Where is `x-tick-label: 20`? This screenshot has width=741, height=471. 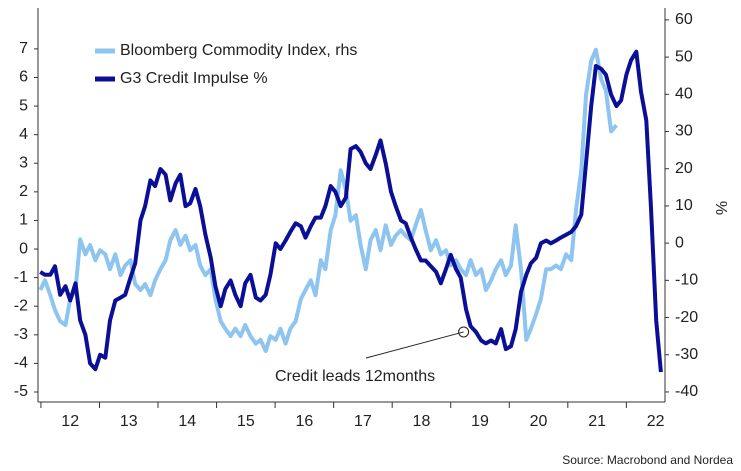
x-tick-label: 20 is located at coordinates (539, 421).